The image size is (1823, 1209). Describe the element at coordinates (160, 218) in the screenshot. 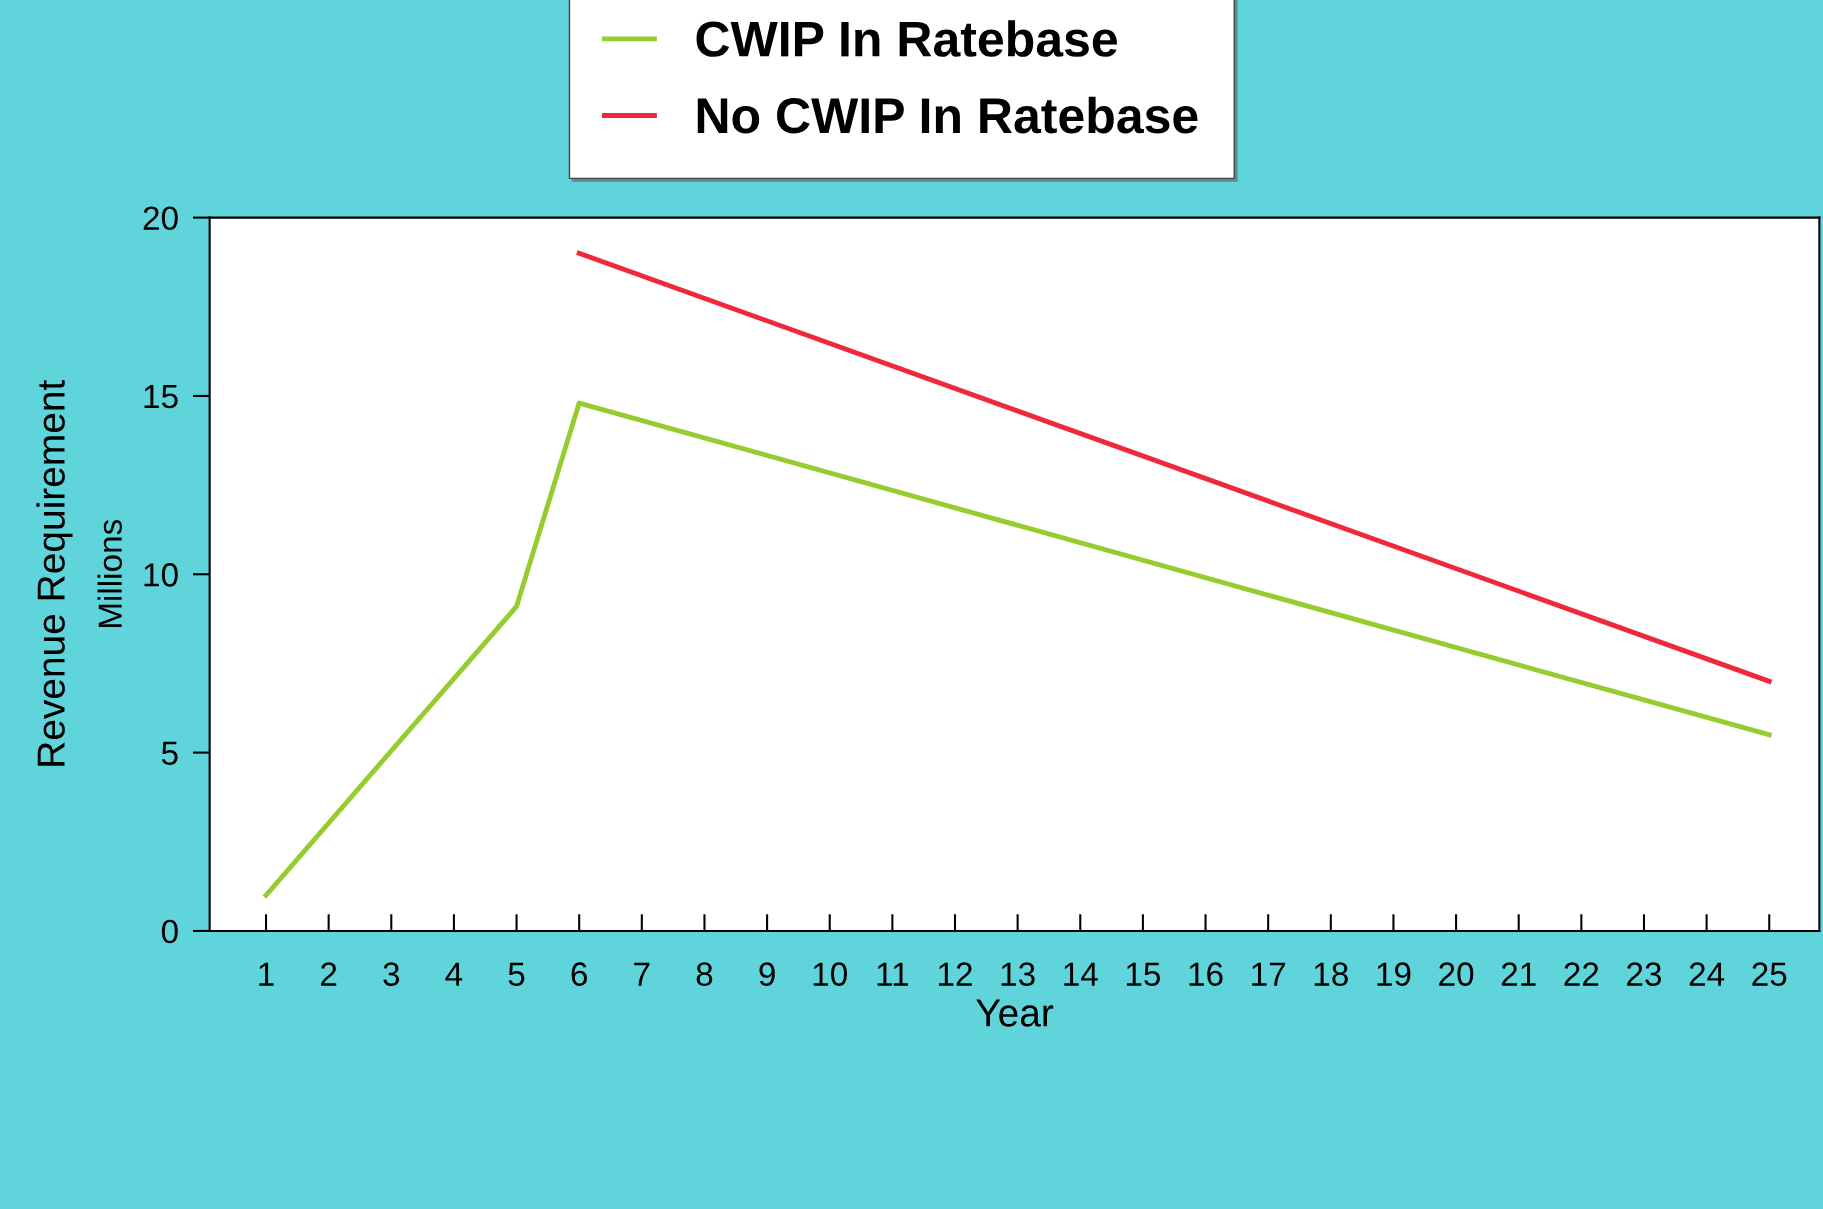

I see `y-tick-label: 20` at that location.